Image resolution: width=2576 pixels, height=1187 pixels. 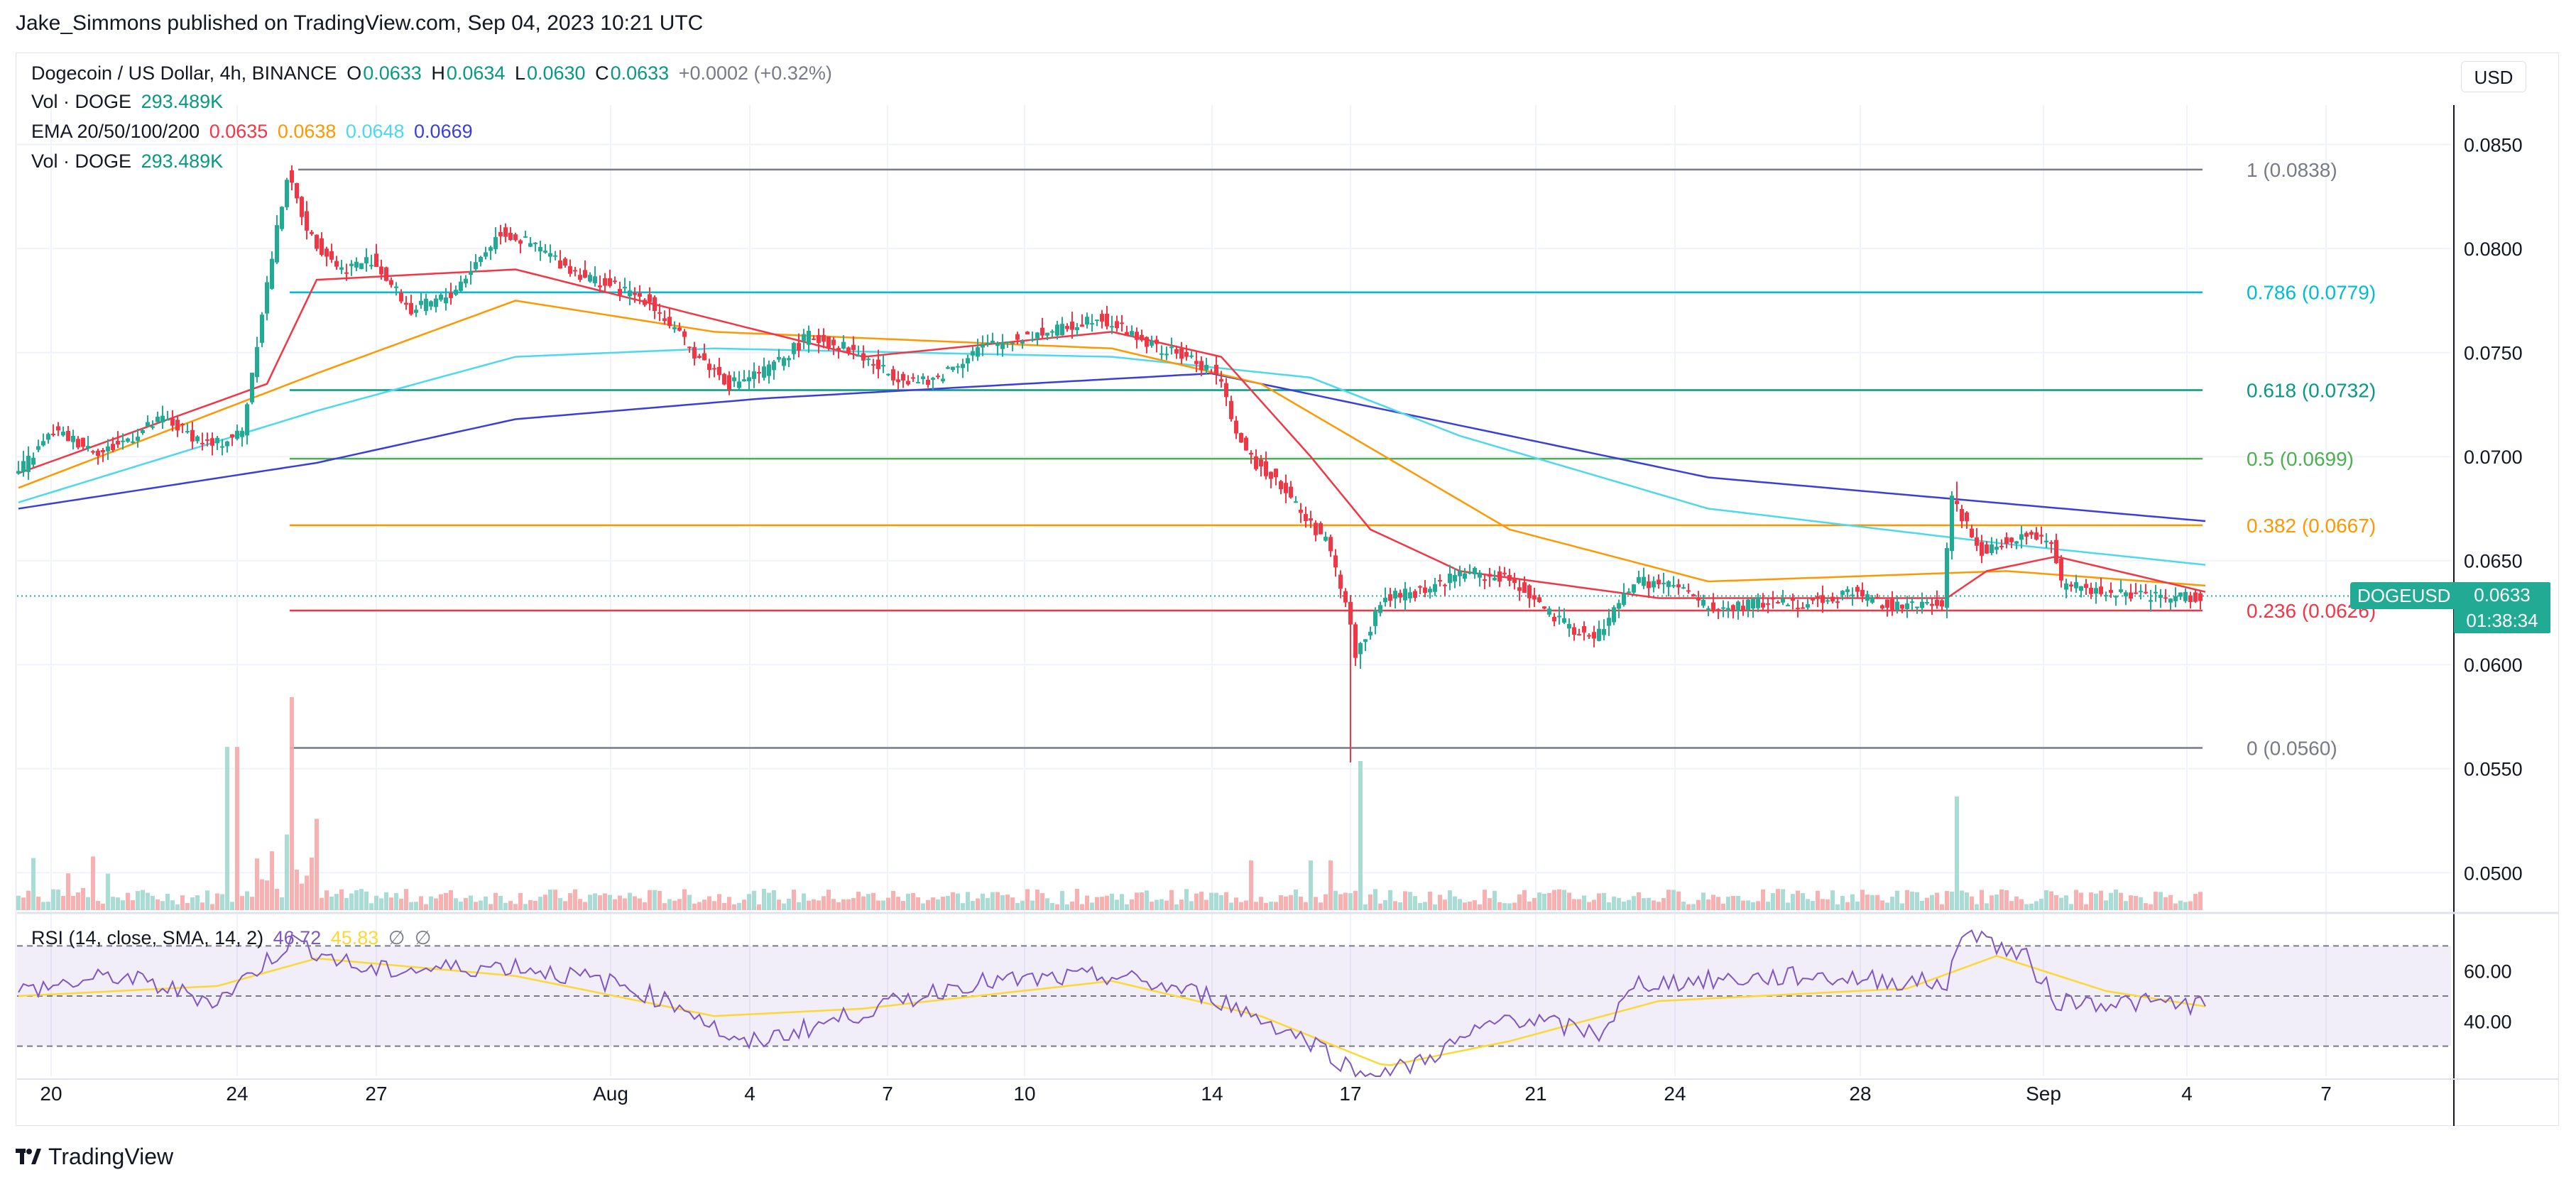 I want to click on tradingview-logo: TradingView, so click(x=94, y=1156).